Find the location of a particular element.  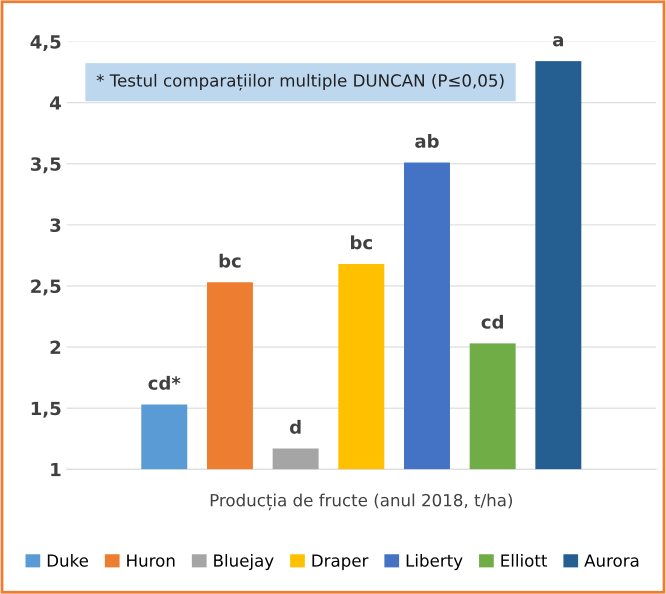

legend-label: Liberty is located at coordinates (434, 562).